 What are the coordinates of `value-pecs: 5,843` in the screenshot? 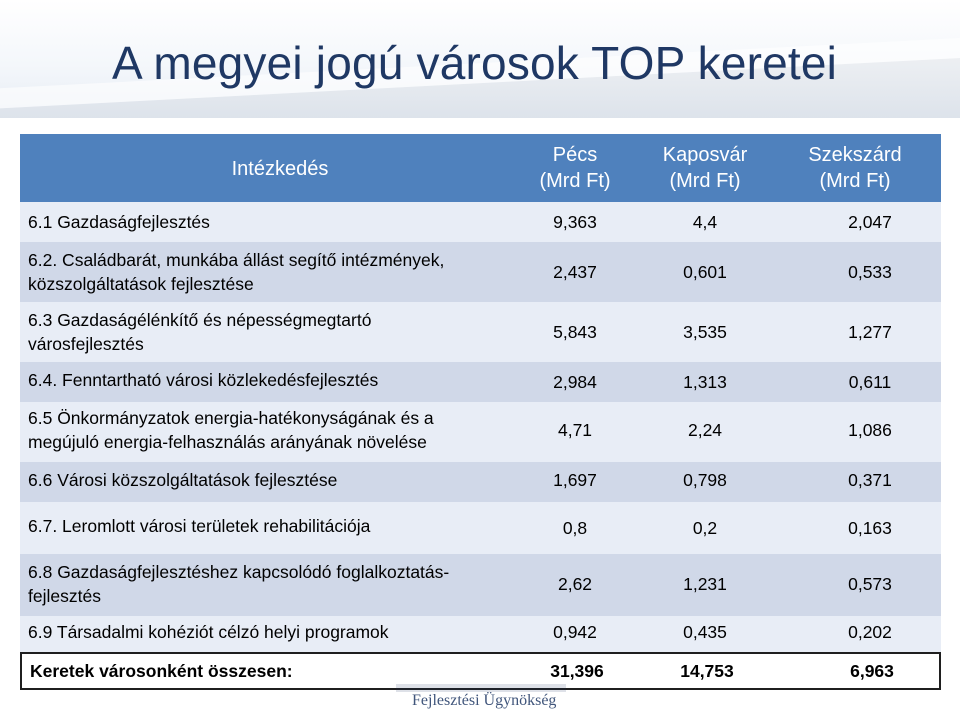 It's located at (575, 332).